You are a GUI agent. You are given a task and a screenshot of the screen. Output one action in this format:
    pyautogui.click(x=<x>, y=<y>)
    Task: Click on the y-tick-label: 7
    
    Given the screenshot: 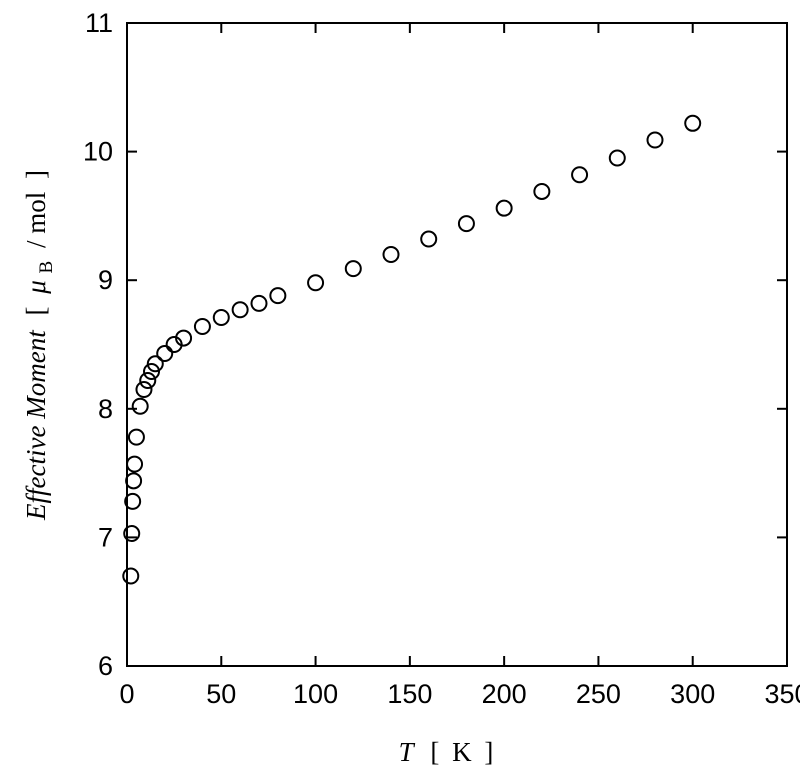 What is the action you would take?
    pyautogui.click(x=105, y=537)
    